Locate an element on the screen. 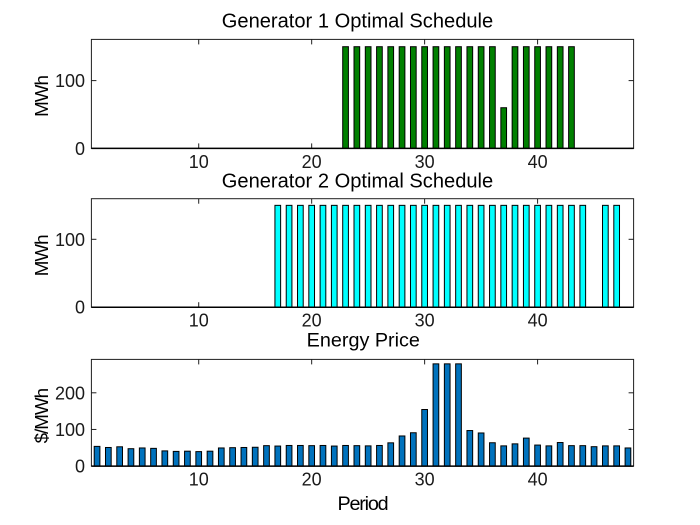  svg-text: Energy Price is located at coordinates (363, 340).